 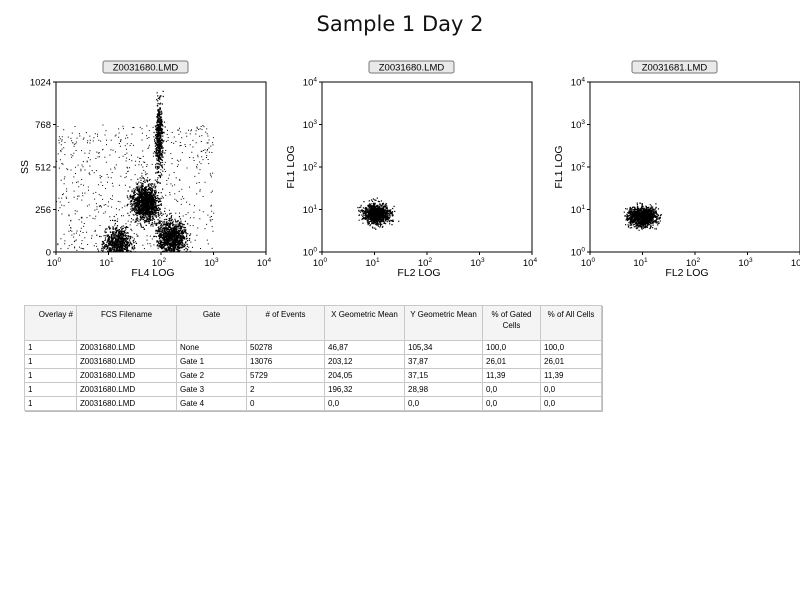 I want to click on table-cell-x-geo-mean: 0,0, so click(x=364, y=403).